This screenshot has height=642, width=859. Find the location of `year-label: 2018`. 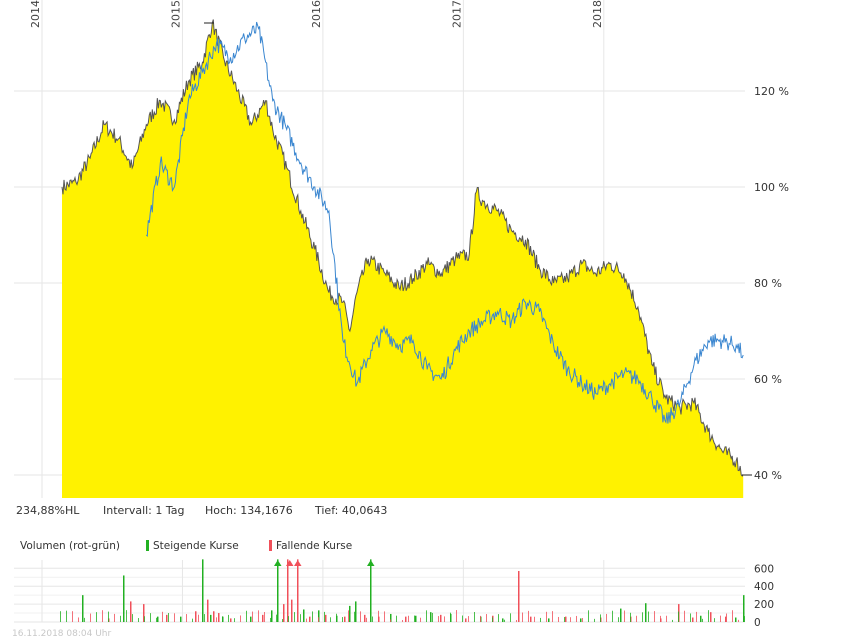

year-label: 2018 is located at coordinates (597, 14).